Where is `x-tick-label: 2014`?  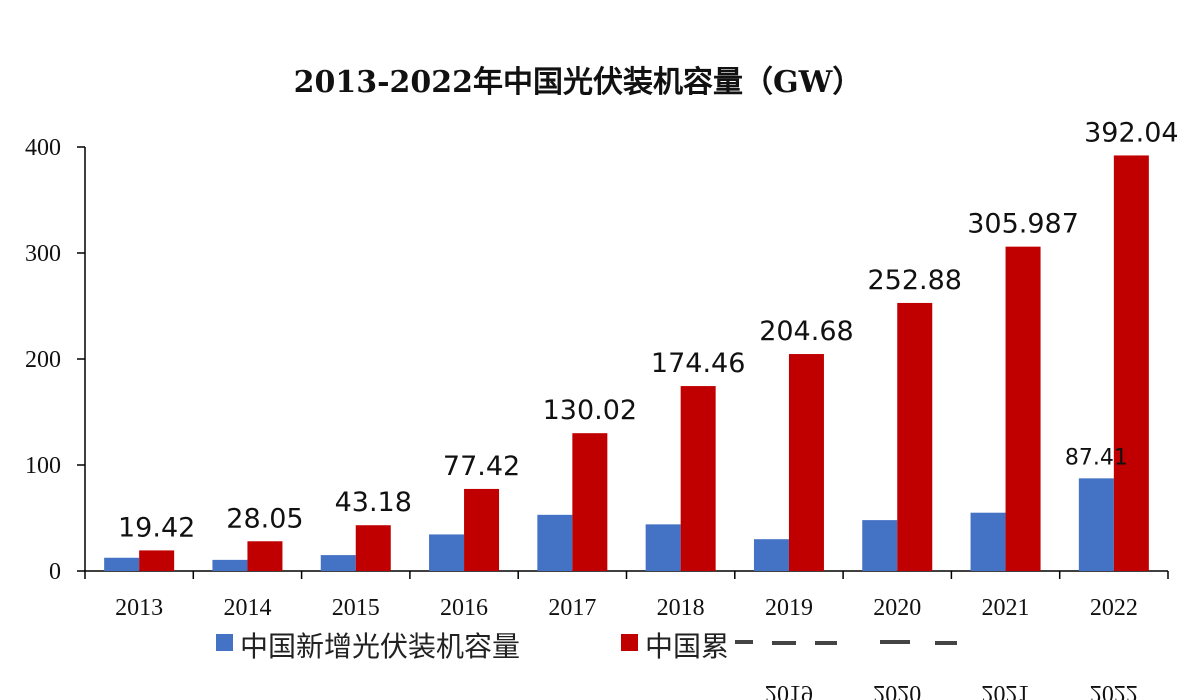
x-tick-label: 2014 is located at coordinates (247, 608).